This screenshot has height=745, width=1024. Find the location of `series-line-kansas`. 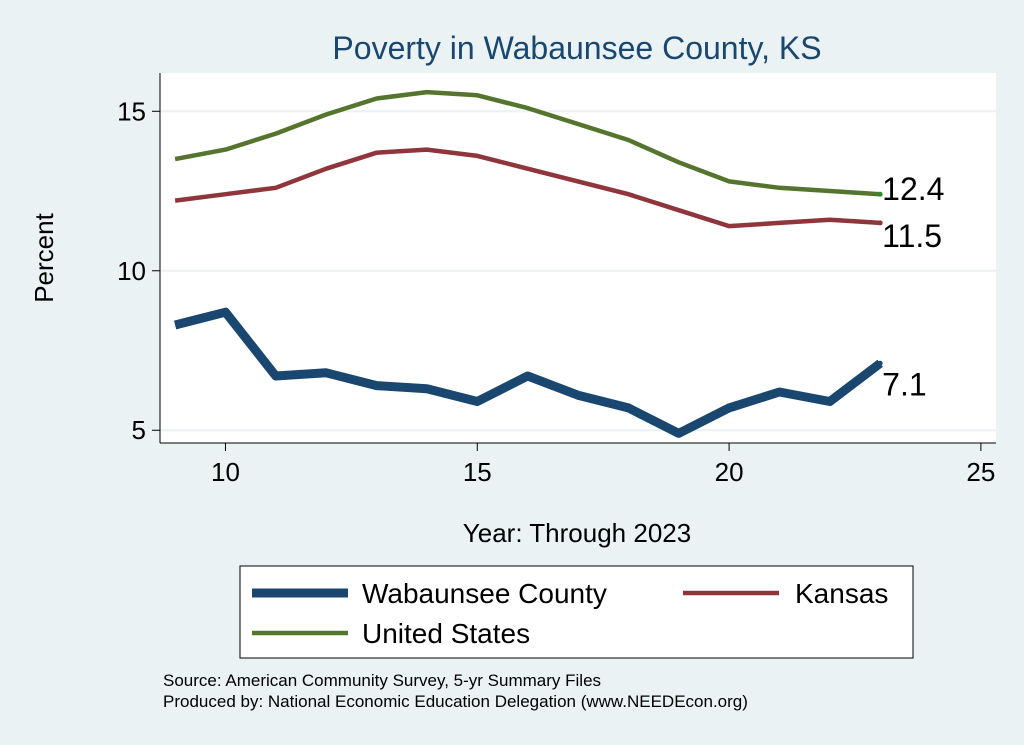

series-line-kansas is located at coordinates (527, 188).